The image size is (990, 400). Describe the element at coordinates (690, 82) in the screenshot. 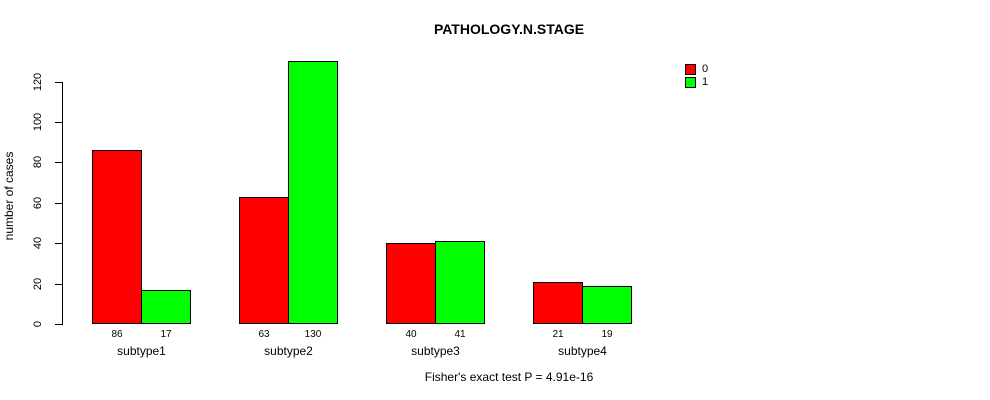

I see `legend-swatch-green` at that location.